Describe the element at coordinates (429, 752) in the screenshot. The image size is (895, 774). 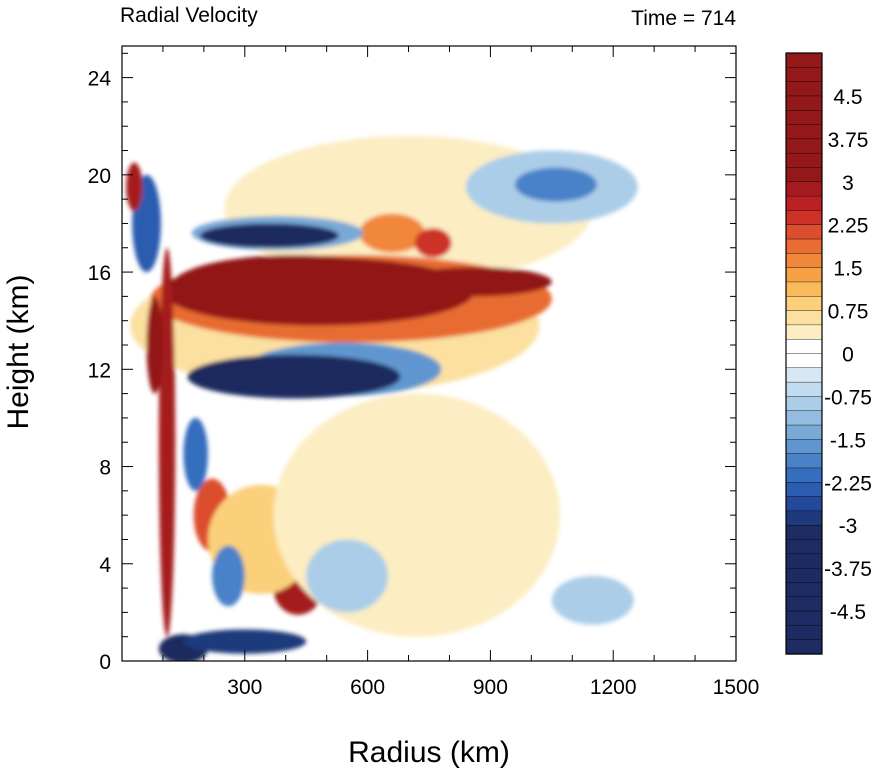
I see `x-axis-label: Radius (km)` at that location.